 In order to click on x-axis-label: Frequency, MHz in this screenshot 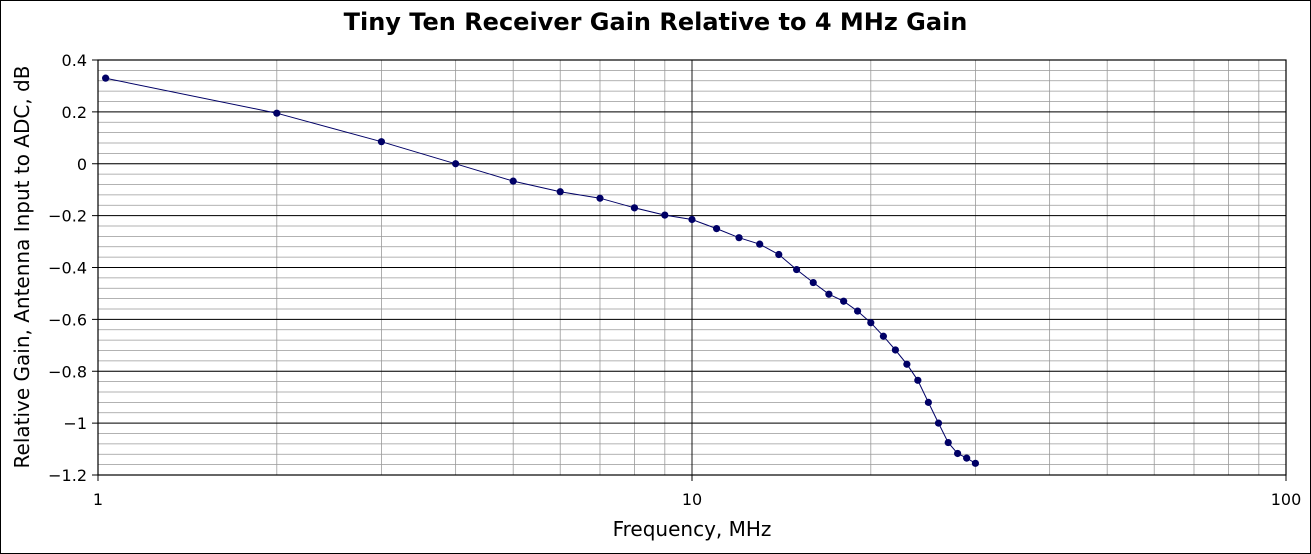, I will do `click(692, 529)`.